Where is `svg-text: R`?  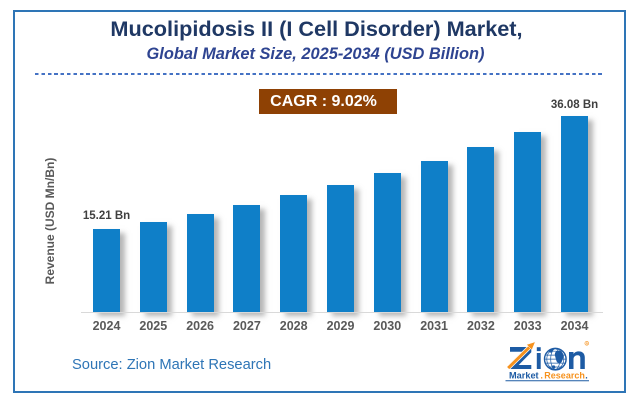
svg-text: R is located at coordinates (587, 343).